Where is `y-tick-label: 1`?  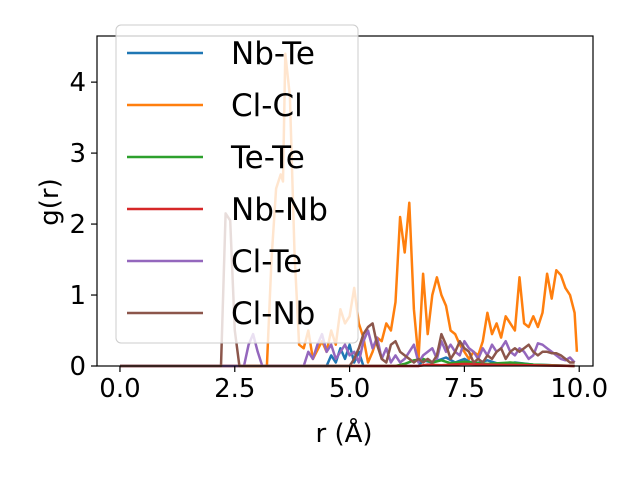
y-tick-label: 1 is located at coordinates (77, 296).